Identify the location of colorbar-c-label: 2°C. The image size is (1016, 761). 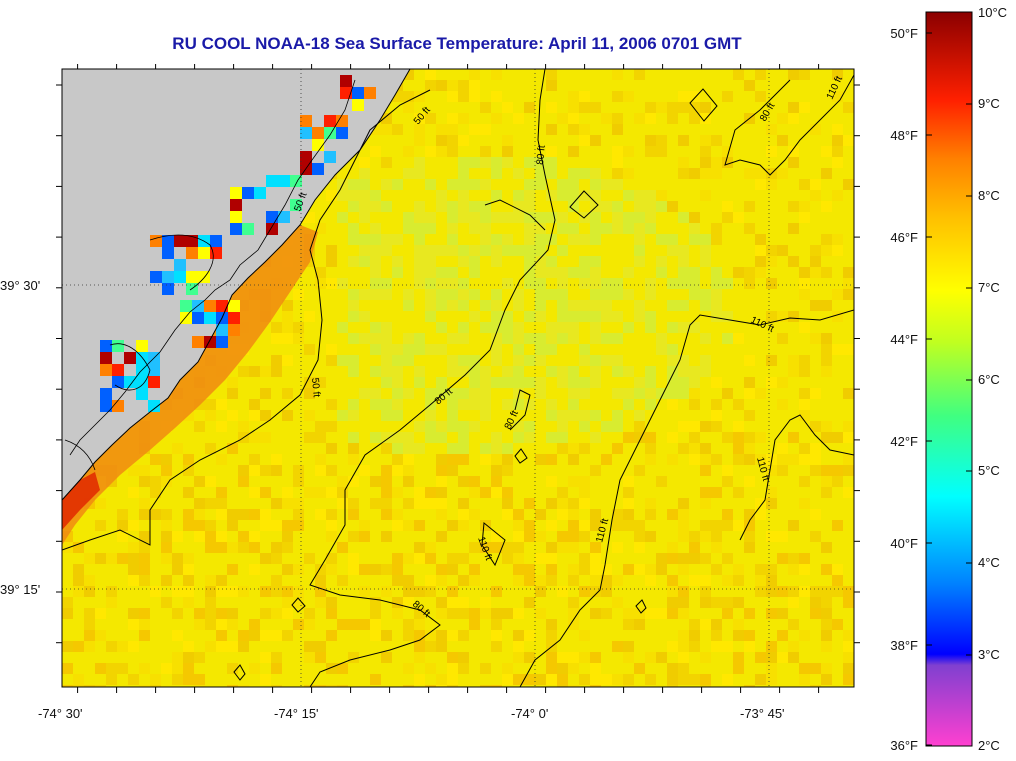
(989, 745).